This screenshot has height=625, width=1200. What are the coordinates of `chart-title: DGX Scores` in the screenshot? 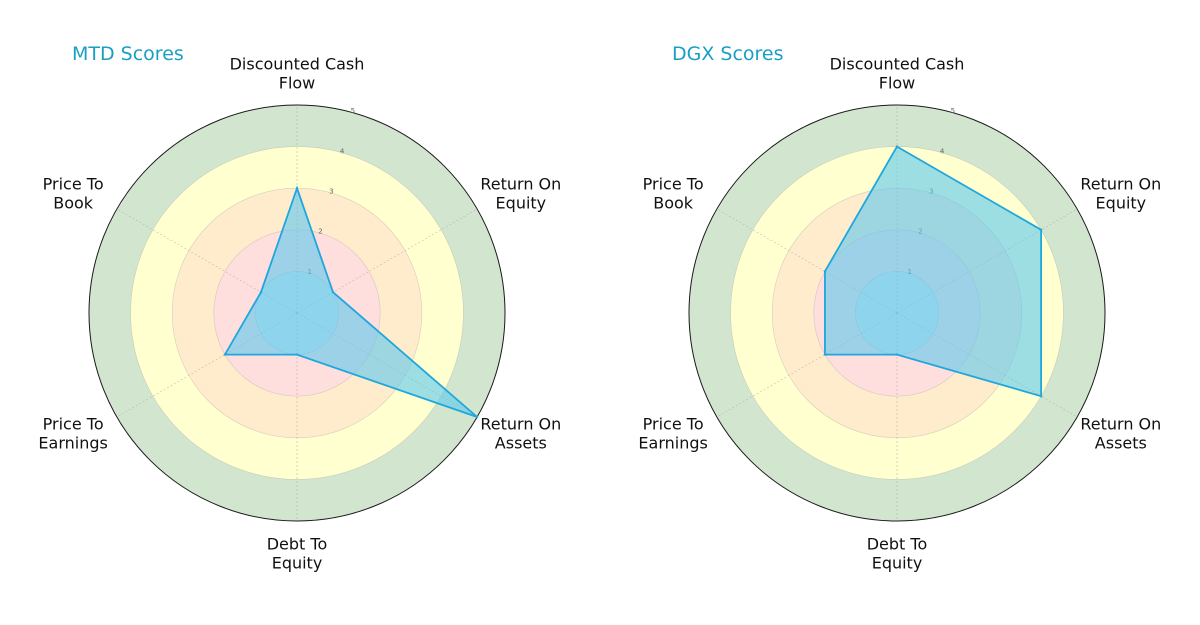 It's located at (728, 54).